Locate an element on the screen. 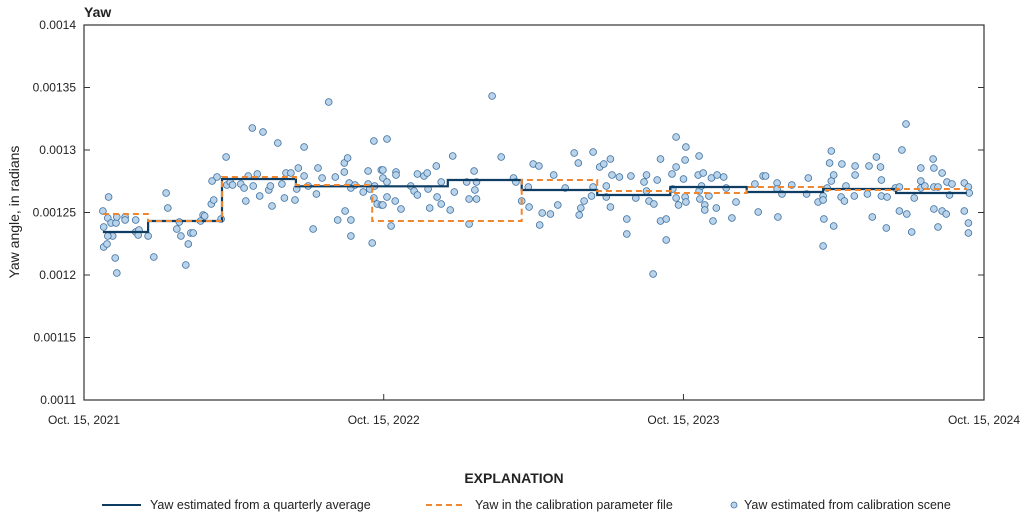 The image size is (1029, 518). y-tick-label: 0.00135 is located at coordinates (55, 88).